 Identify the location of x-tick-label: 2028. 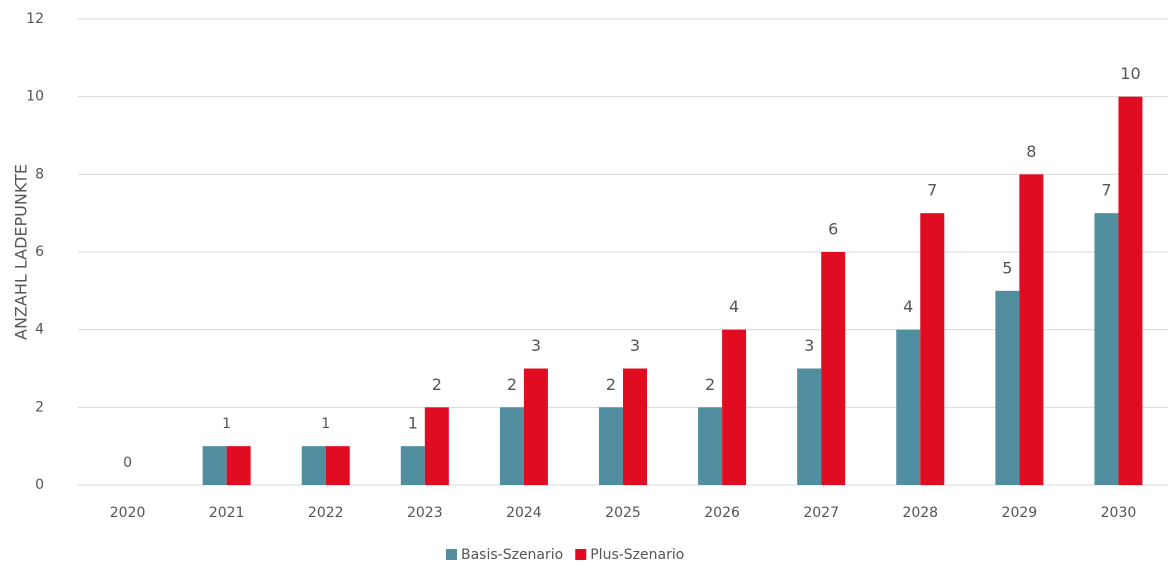
(920, 513).